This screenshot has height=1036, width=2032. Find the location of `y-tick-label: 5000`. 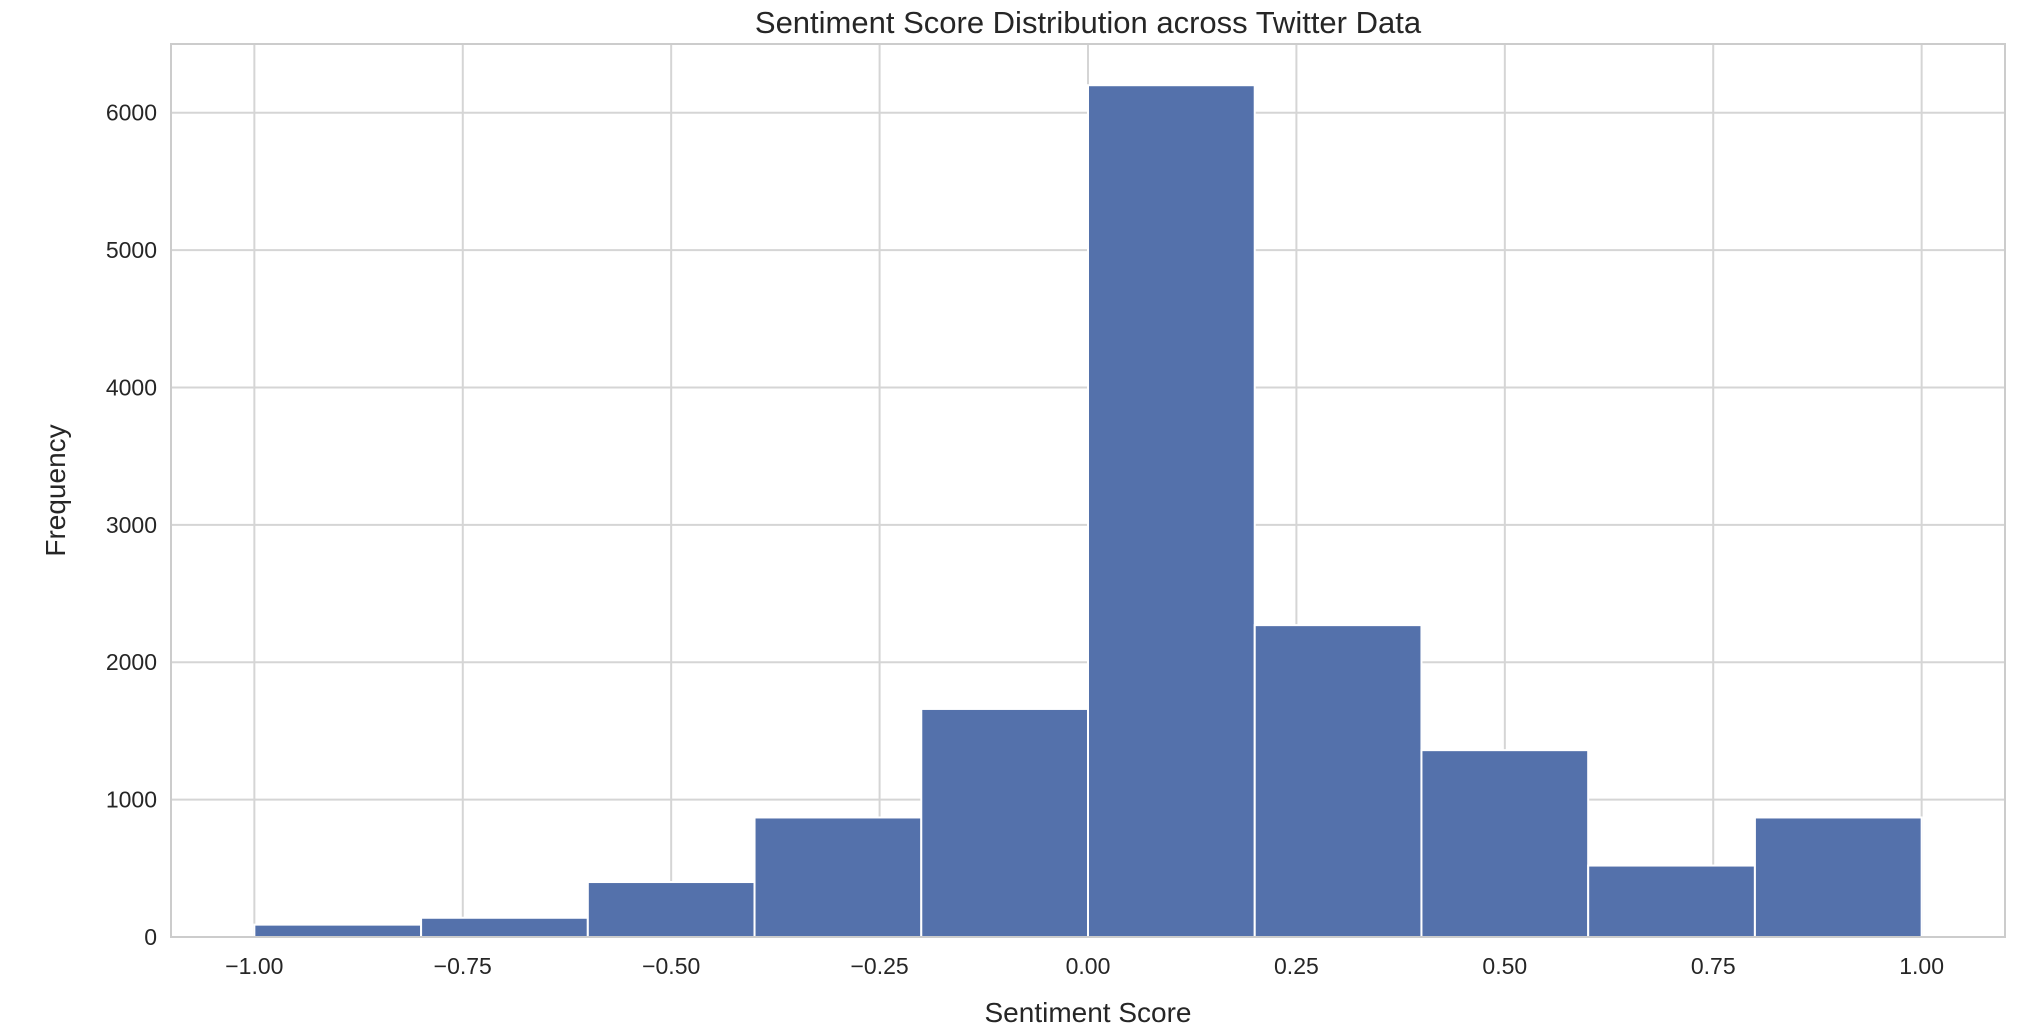

y-tick-label: 5000 is located at coordinates (131, 250).